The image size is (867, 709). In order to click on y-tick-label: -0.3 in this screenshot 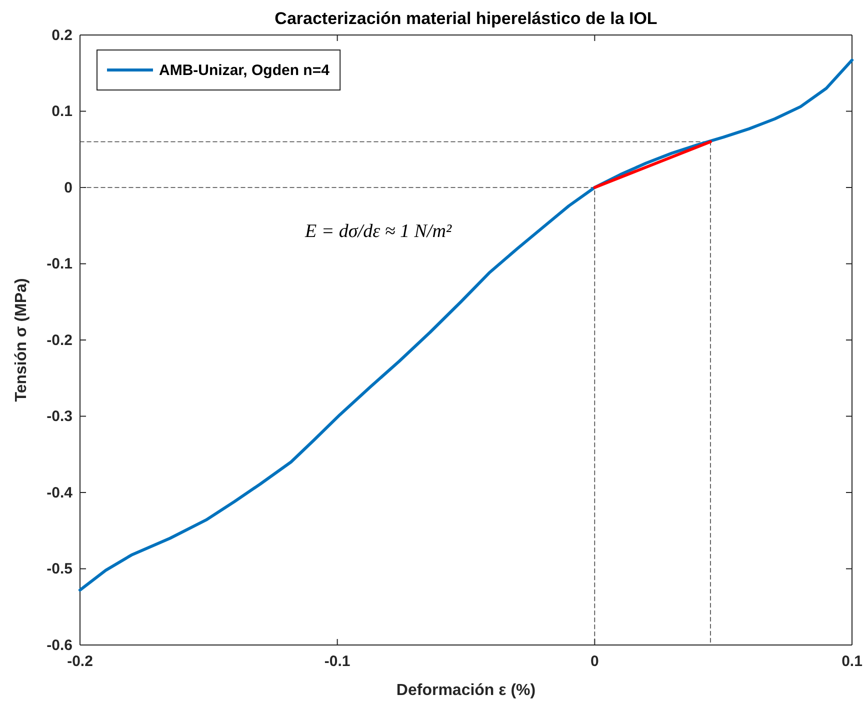, I will do `click(59, 417)`.